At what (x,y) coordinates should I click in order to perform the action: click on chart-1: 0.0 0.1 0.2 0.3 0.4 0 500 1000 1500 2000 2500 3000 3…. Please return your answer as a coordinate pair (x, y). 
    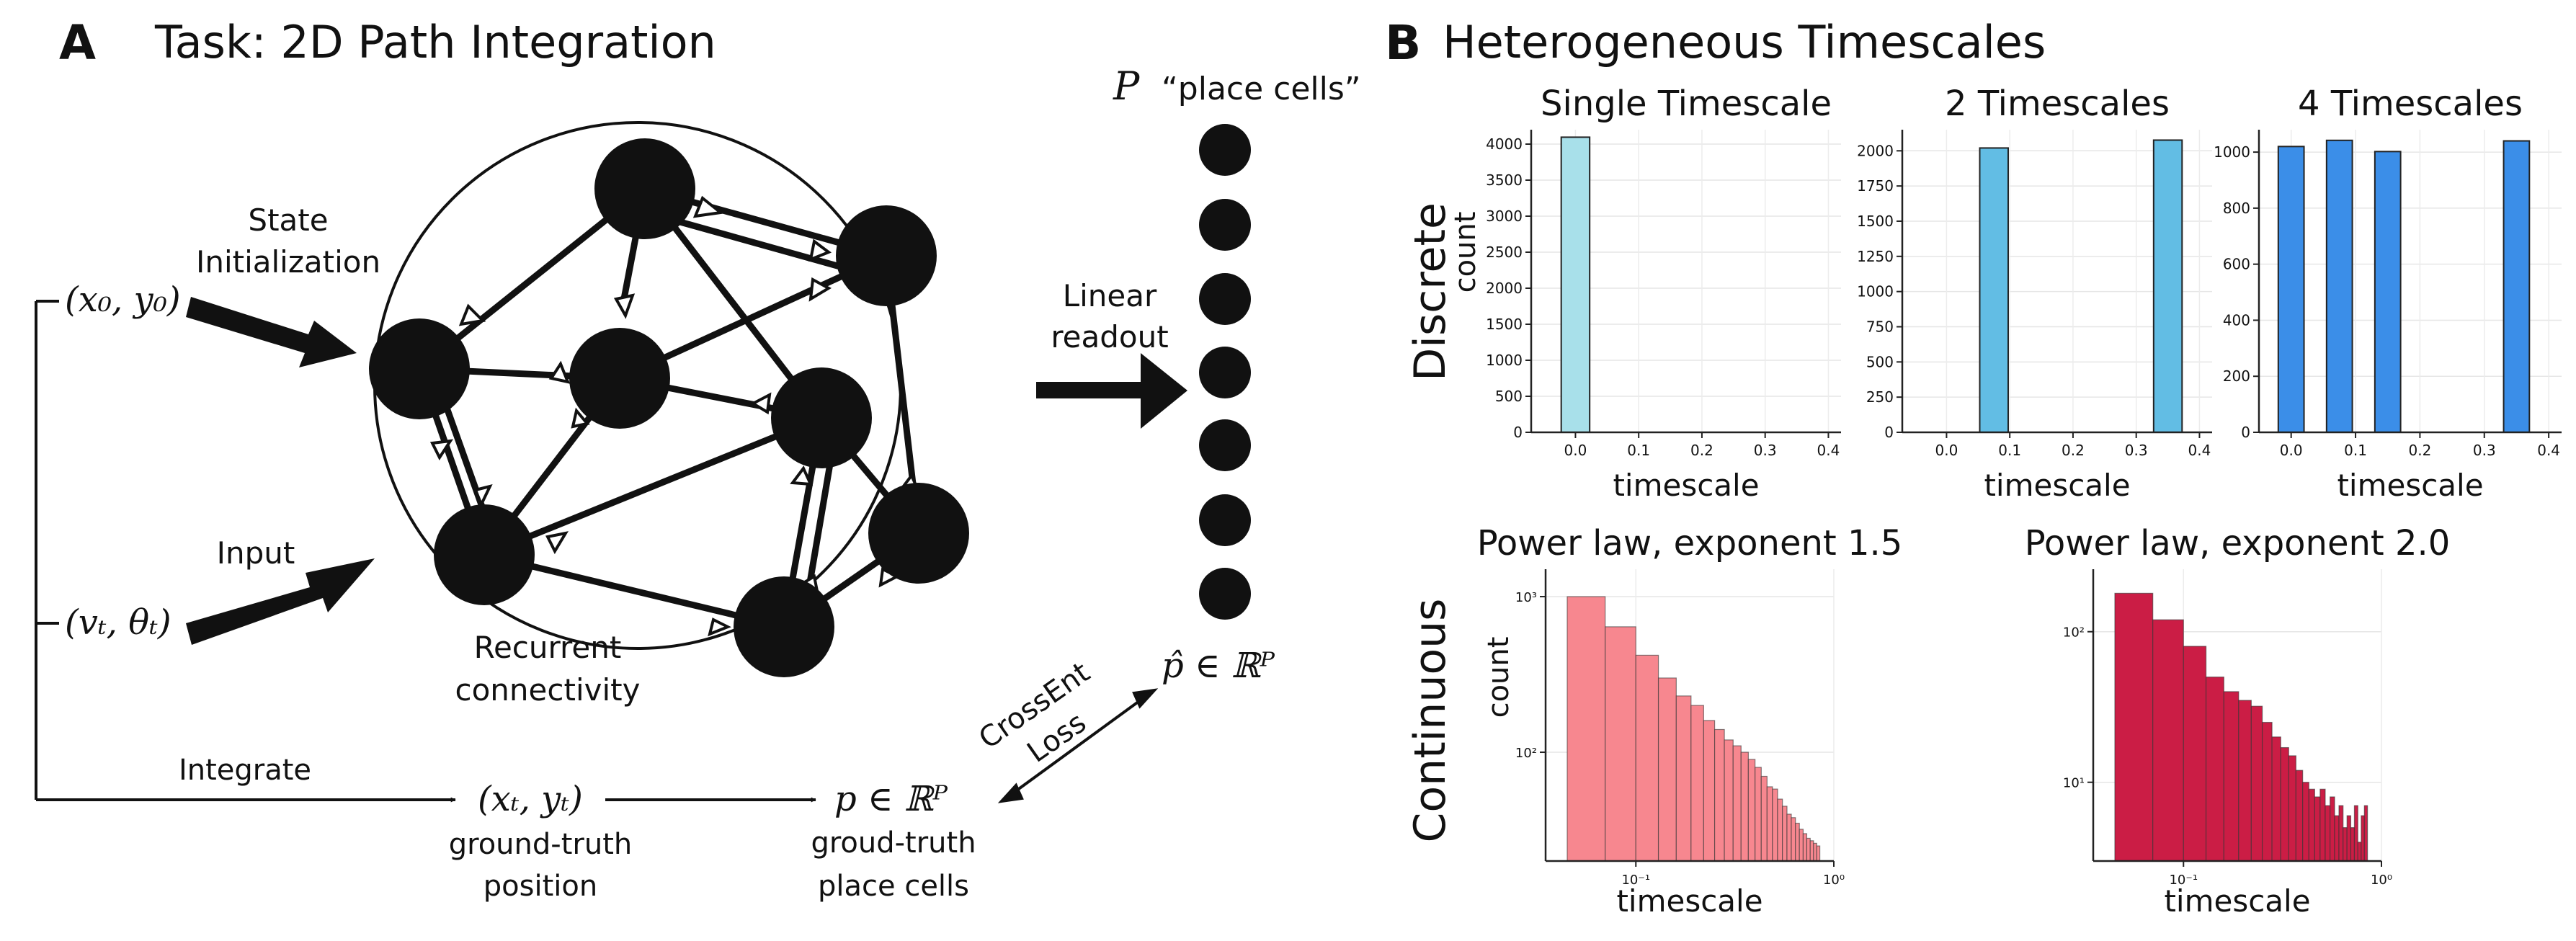
    Looking at the image, I should click on (1645, 293).